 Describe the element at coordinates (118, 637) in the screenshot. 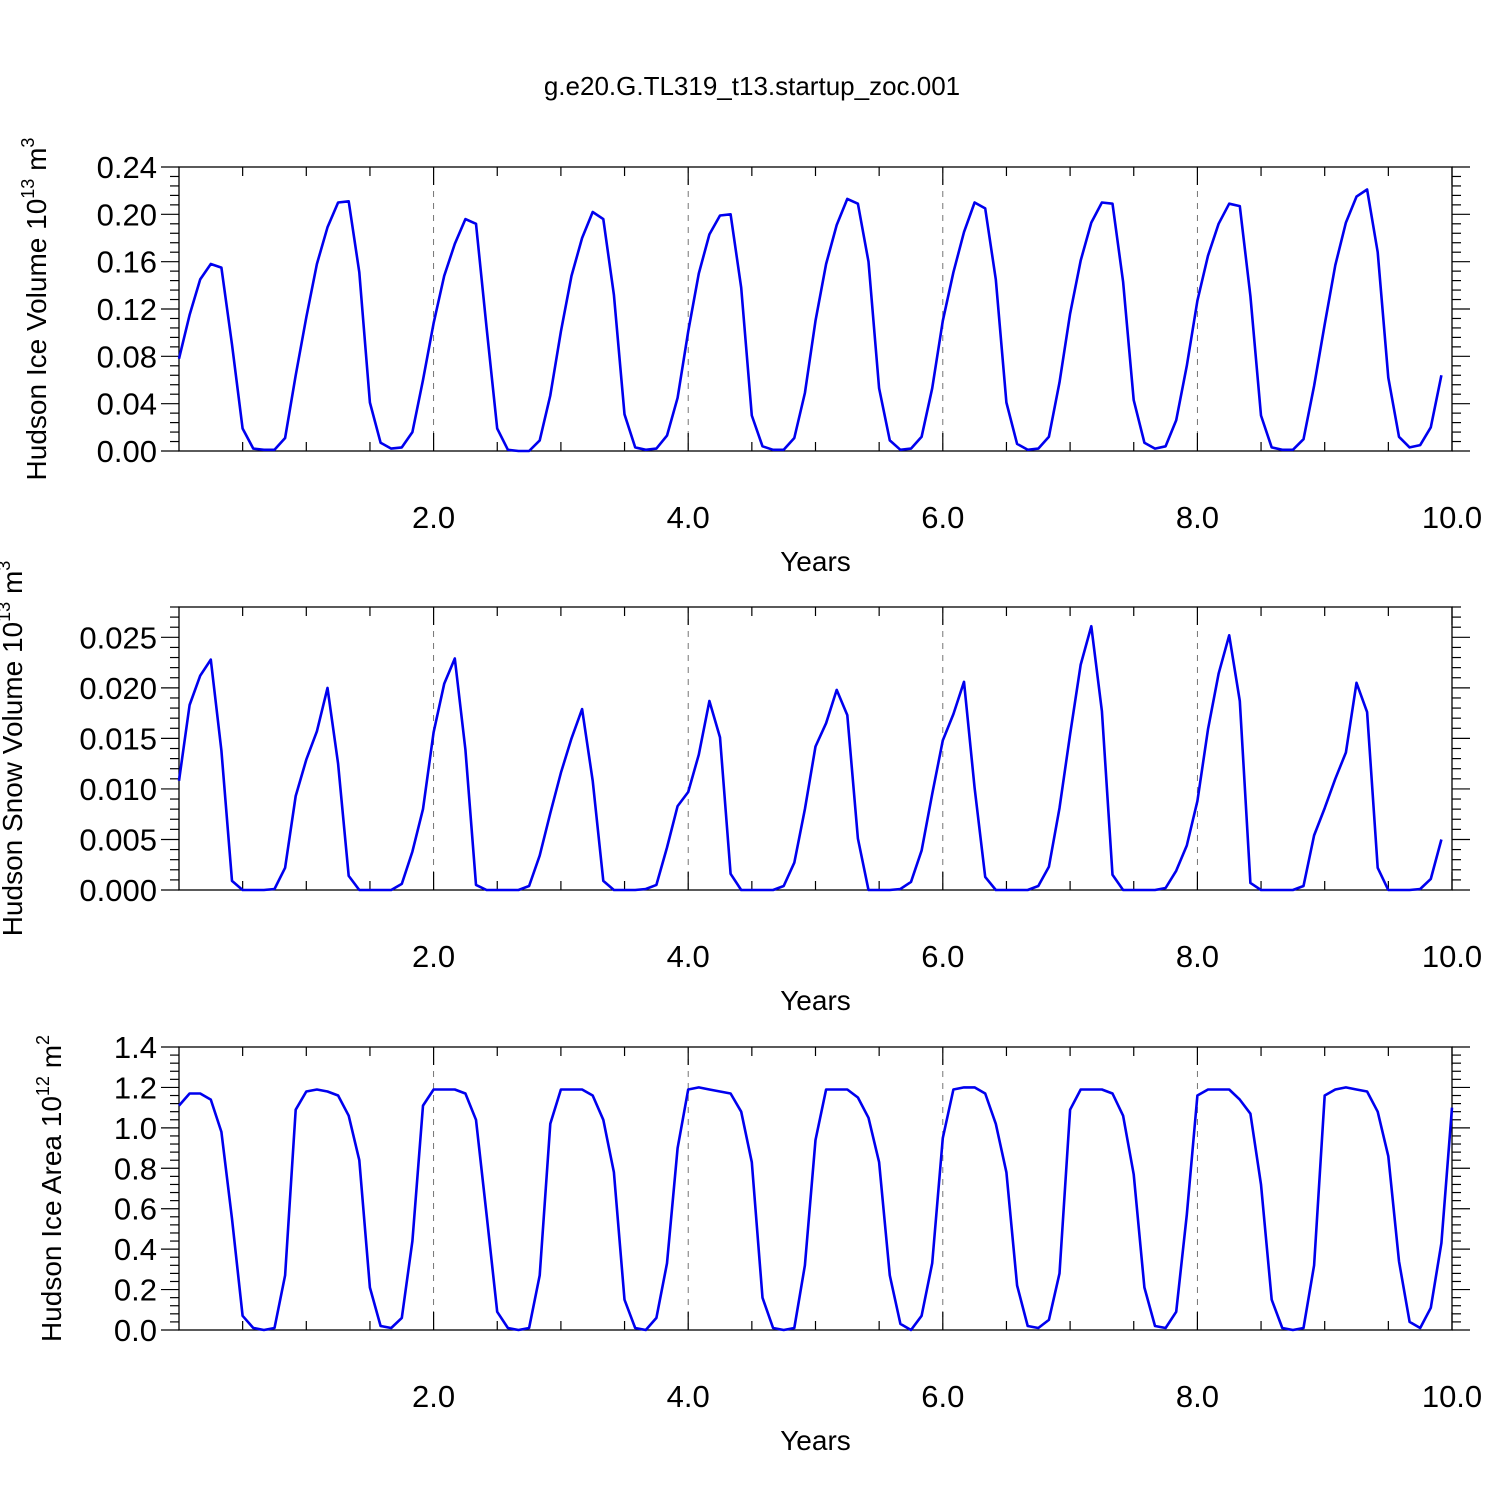

I see `y-tick-label: 0.025` at that location.